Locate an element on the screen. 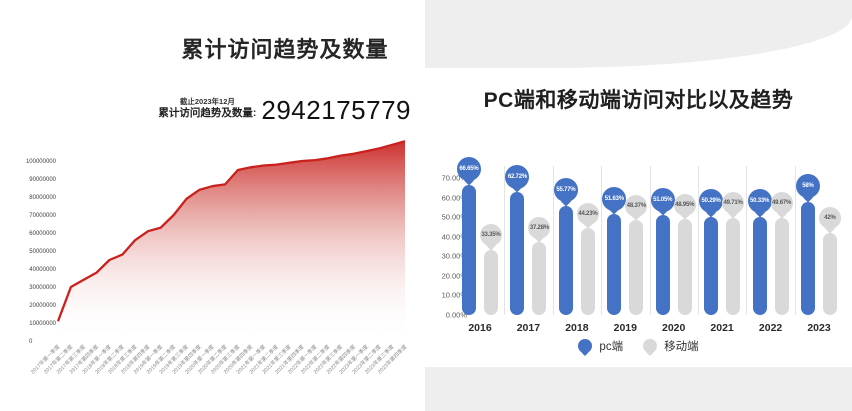 The image size is (852, 411). percent-text: 51.05% is located at coordinates (663, 199).